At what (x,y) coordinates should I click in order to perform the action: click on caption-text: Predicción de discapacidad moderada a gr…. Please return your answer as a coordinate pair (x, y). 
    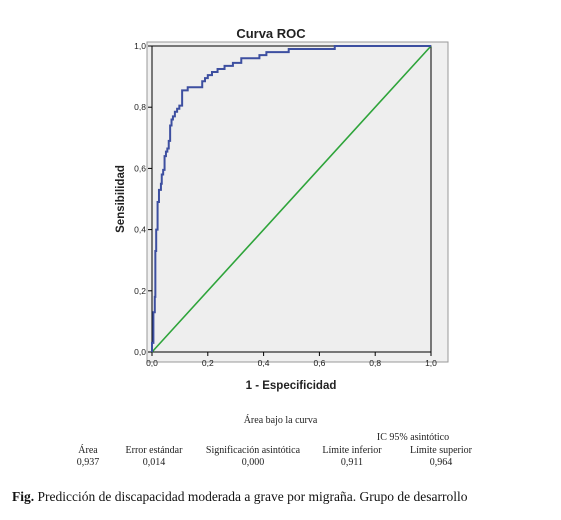
    Looking at the image, I should click on (251, 496).